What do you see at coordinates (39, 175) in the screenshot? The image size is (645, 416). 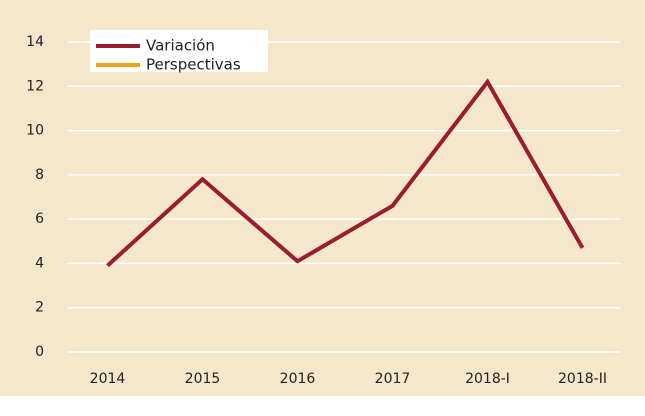 I see `y-tick-label: 8` at bounding box center [39, 175].